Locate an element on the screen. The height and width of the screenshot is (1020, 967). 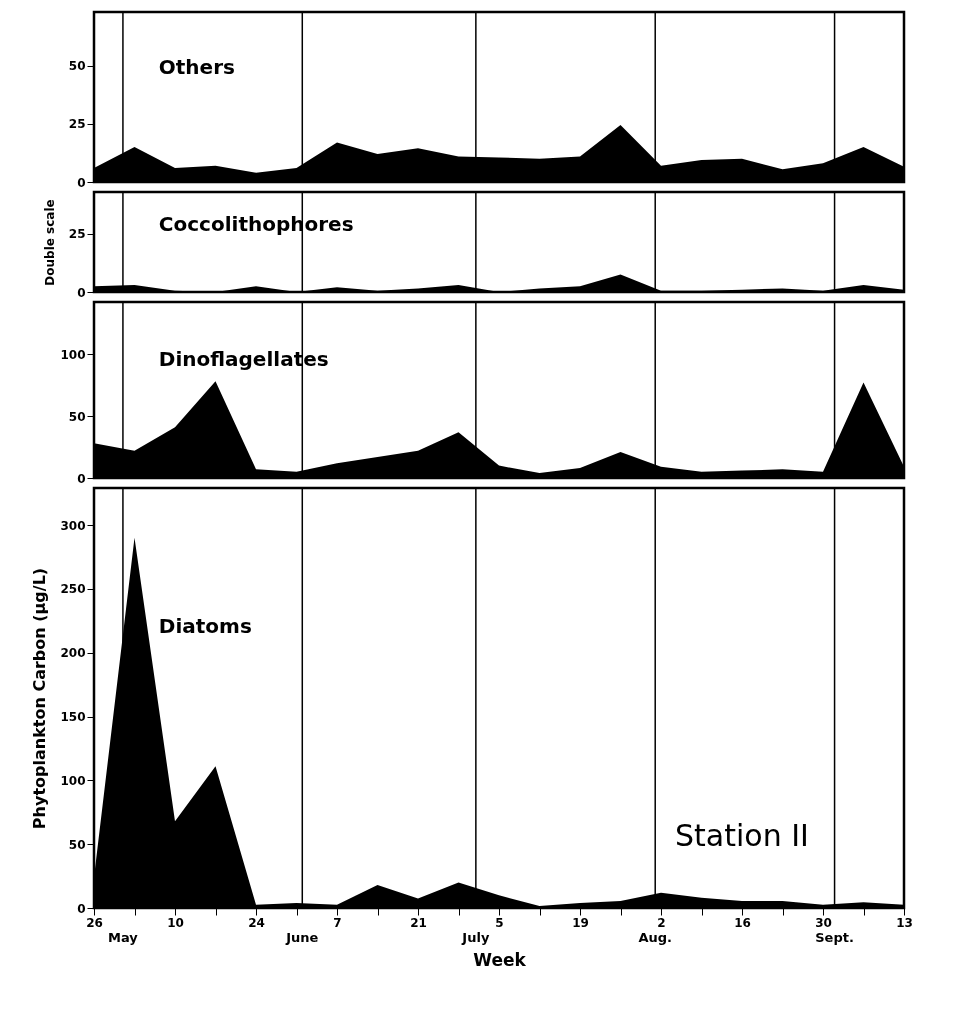
ref-line-label: May is located at coordinates (123, 937).